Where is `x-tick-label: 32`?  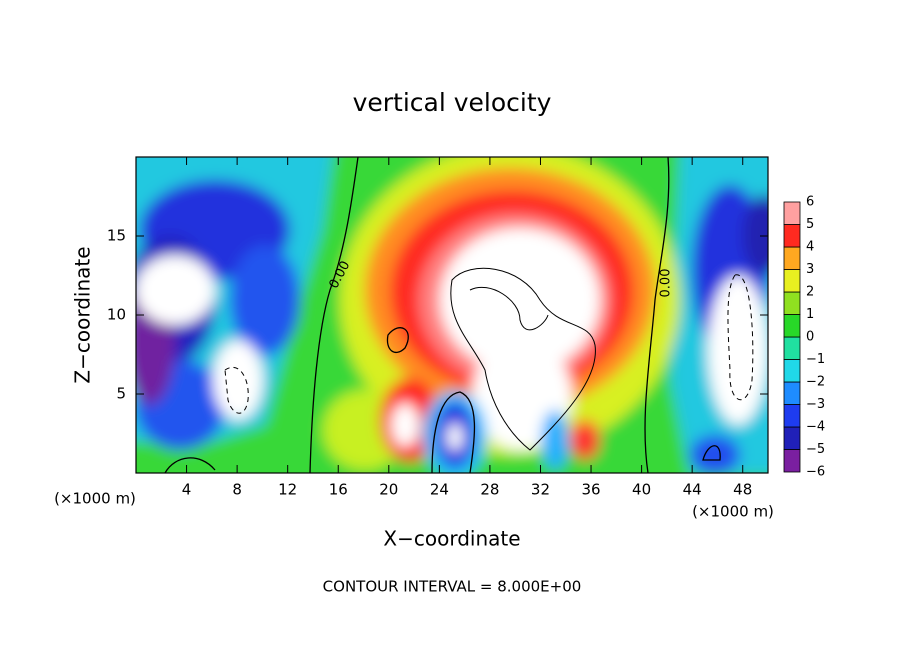
x-tick-label: 32 is located at coordinates (540, 490).